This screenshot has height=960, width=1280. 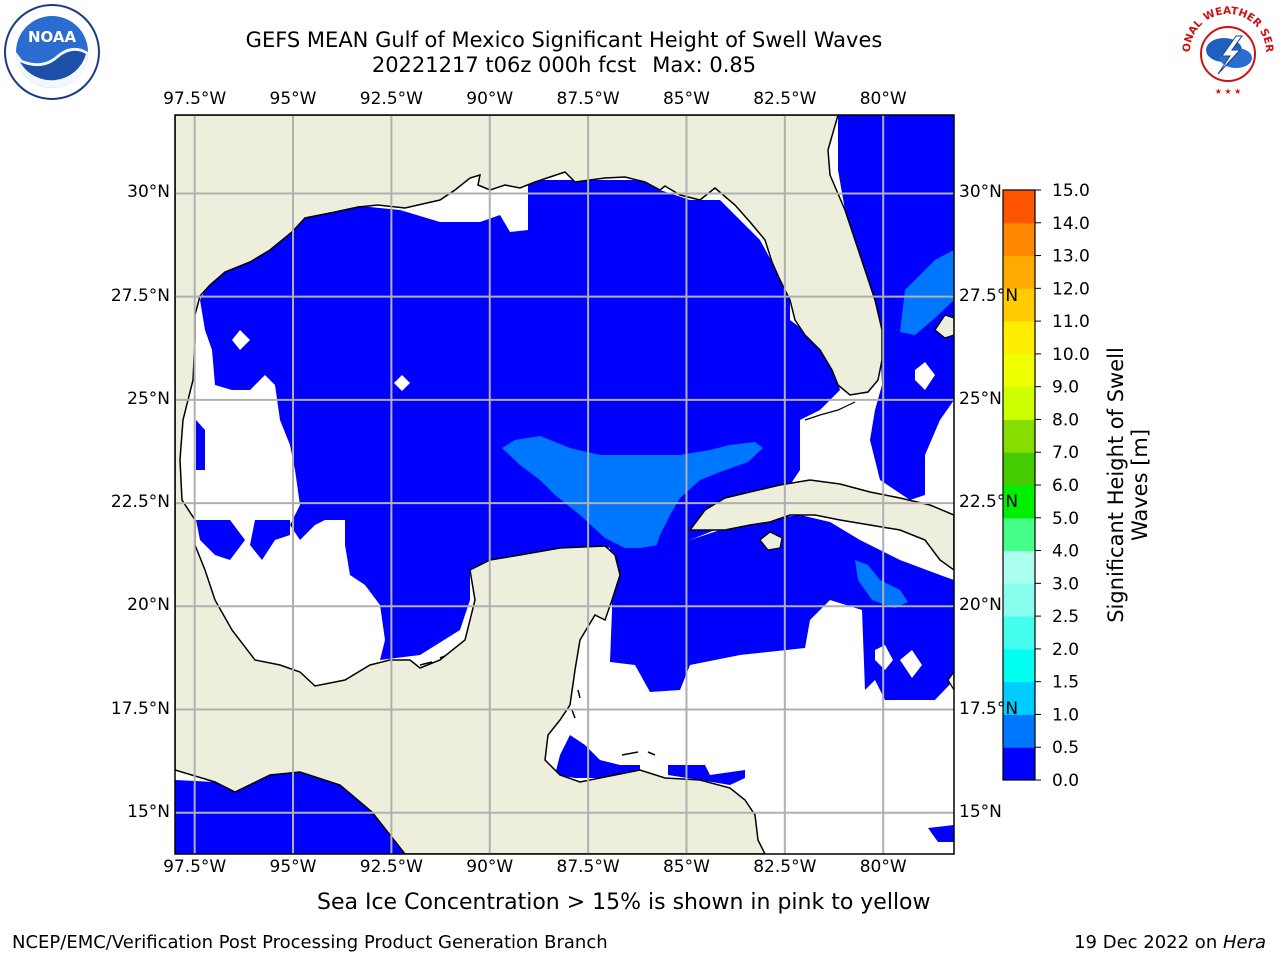 I want to click on colorbar-tick-label: 6.0, so click(x=1065, y=486).